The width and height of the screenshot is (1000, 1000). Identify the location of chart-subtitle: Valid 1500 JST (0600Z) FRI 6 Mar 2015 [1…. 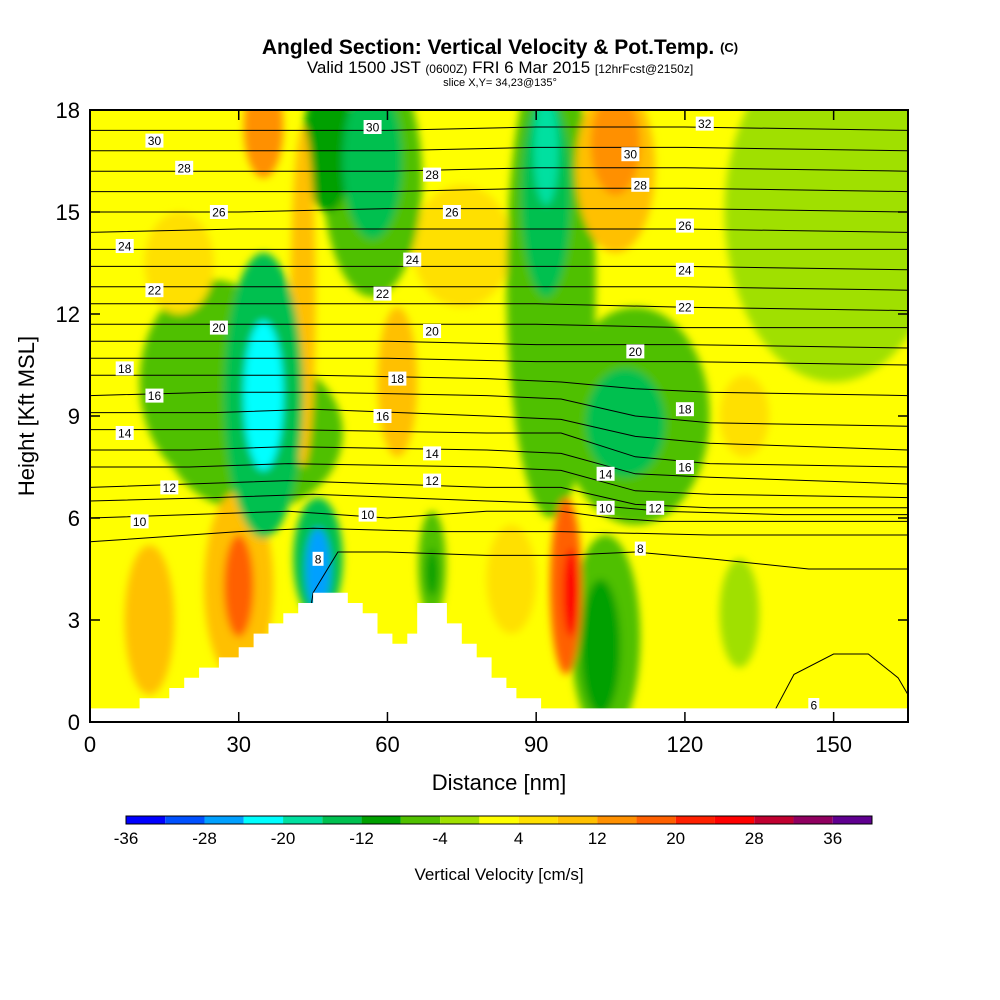
(500, 68).